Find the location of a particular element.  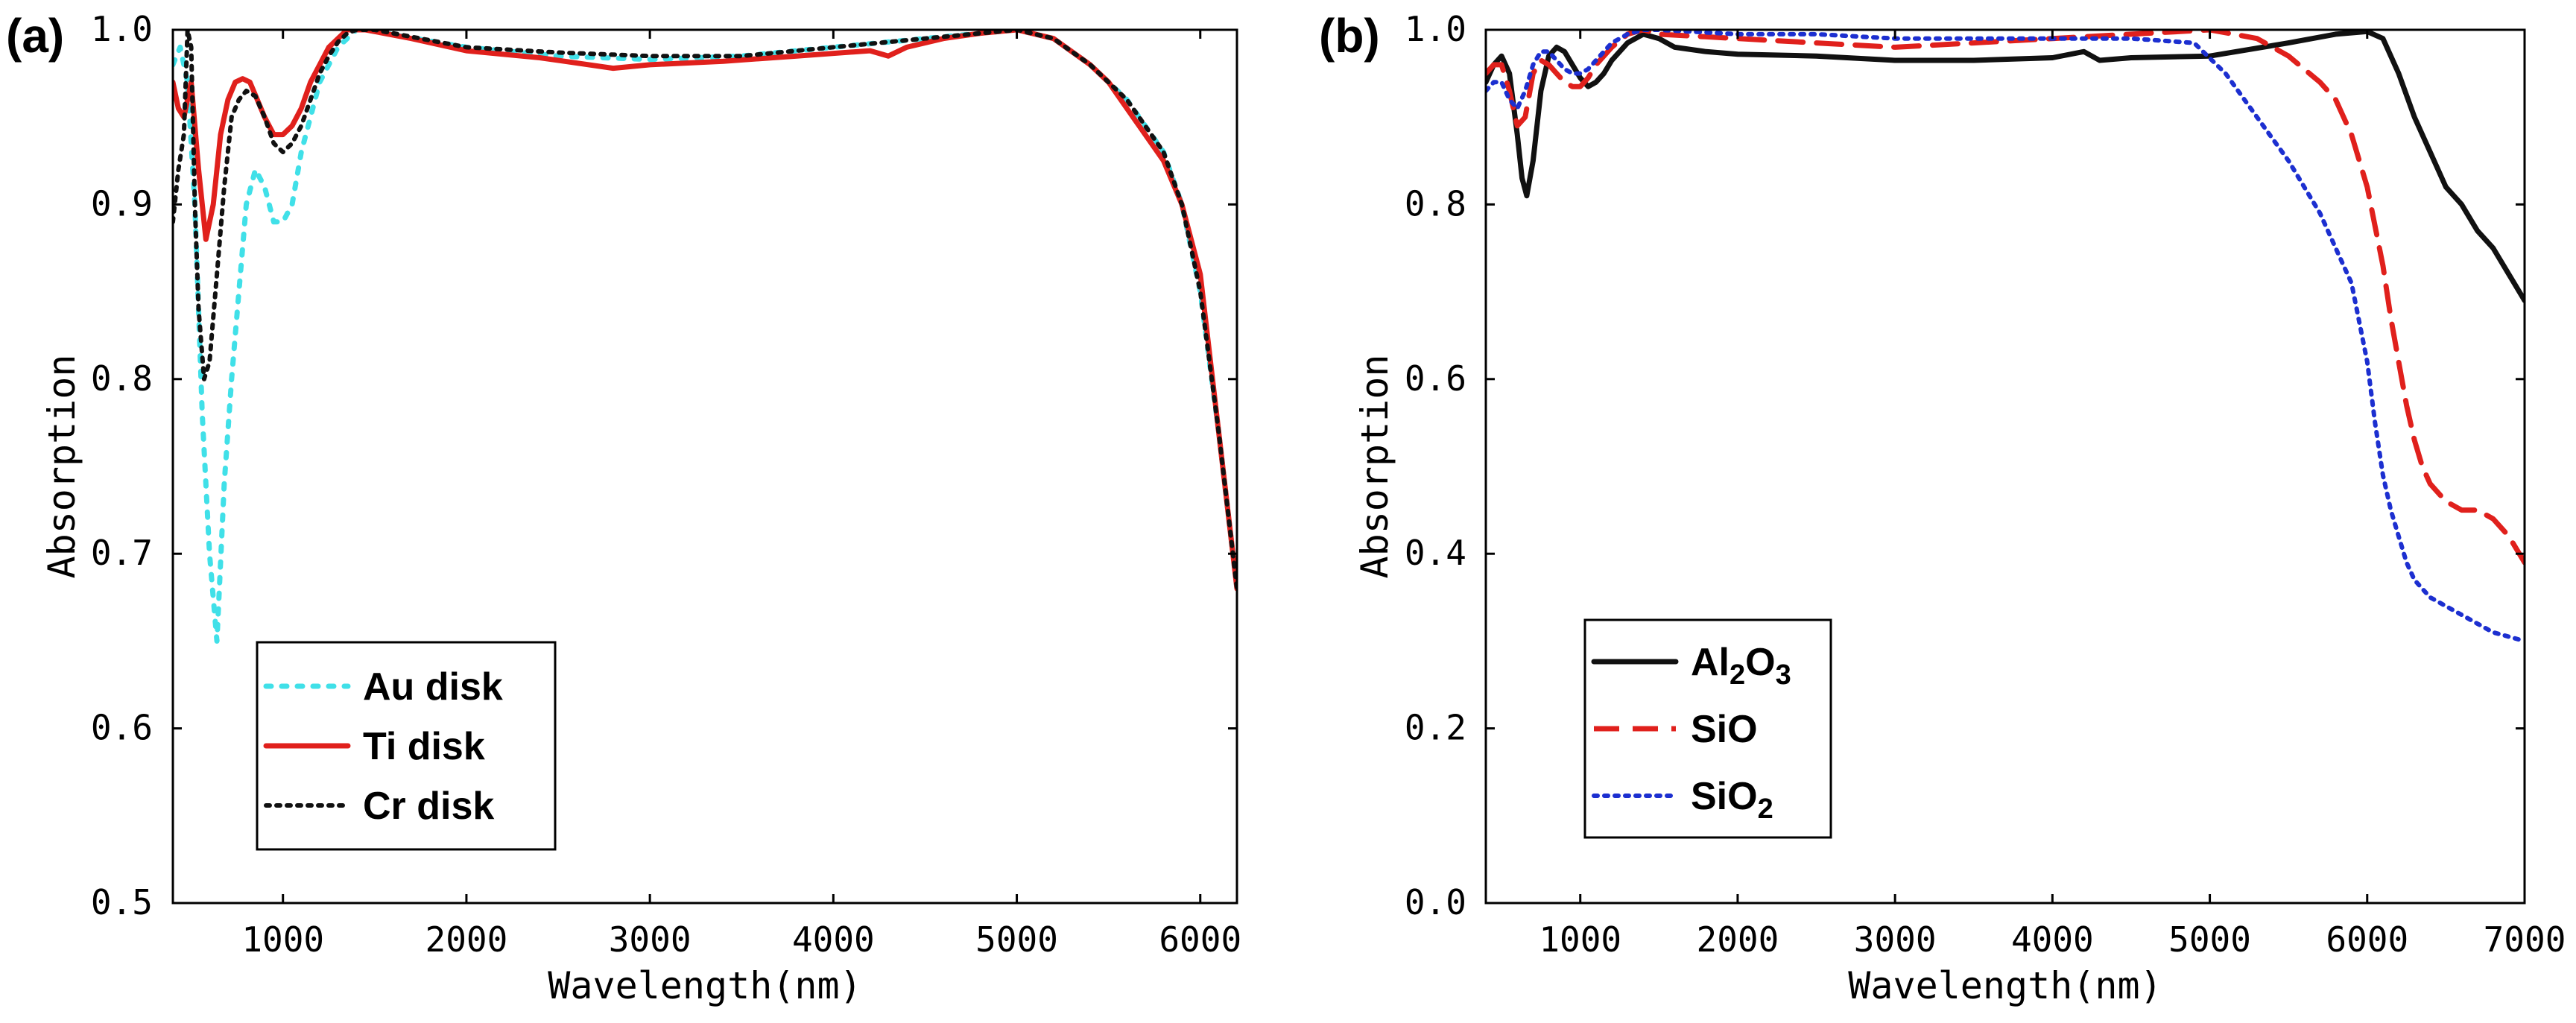

legend-subscript: 3 is located at coordinates (1783, 675).